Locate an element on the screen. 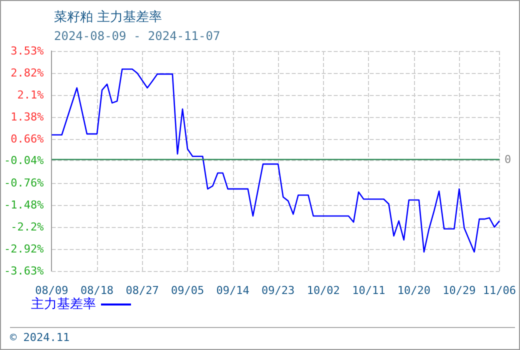 This screenshot has height=350, width=520. x-tick-label: 10/11 is located at coordinates (369, 290).